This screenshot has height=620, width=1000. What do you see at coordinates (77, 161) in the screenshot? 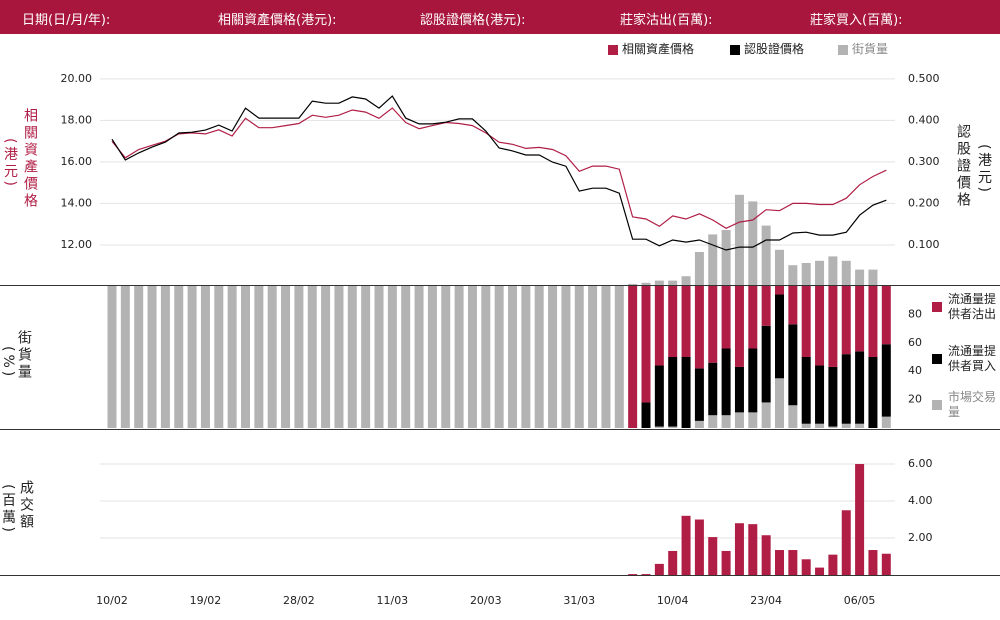
I see `y-tick-label: 16.00` at bounding box center [77, 161].